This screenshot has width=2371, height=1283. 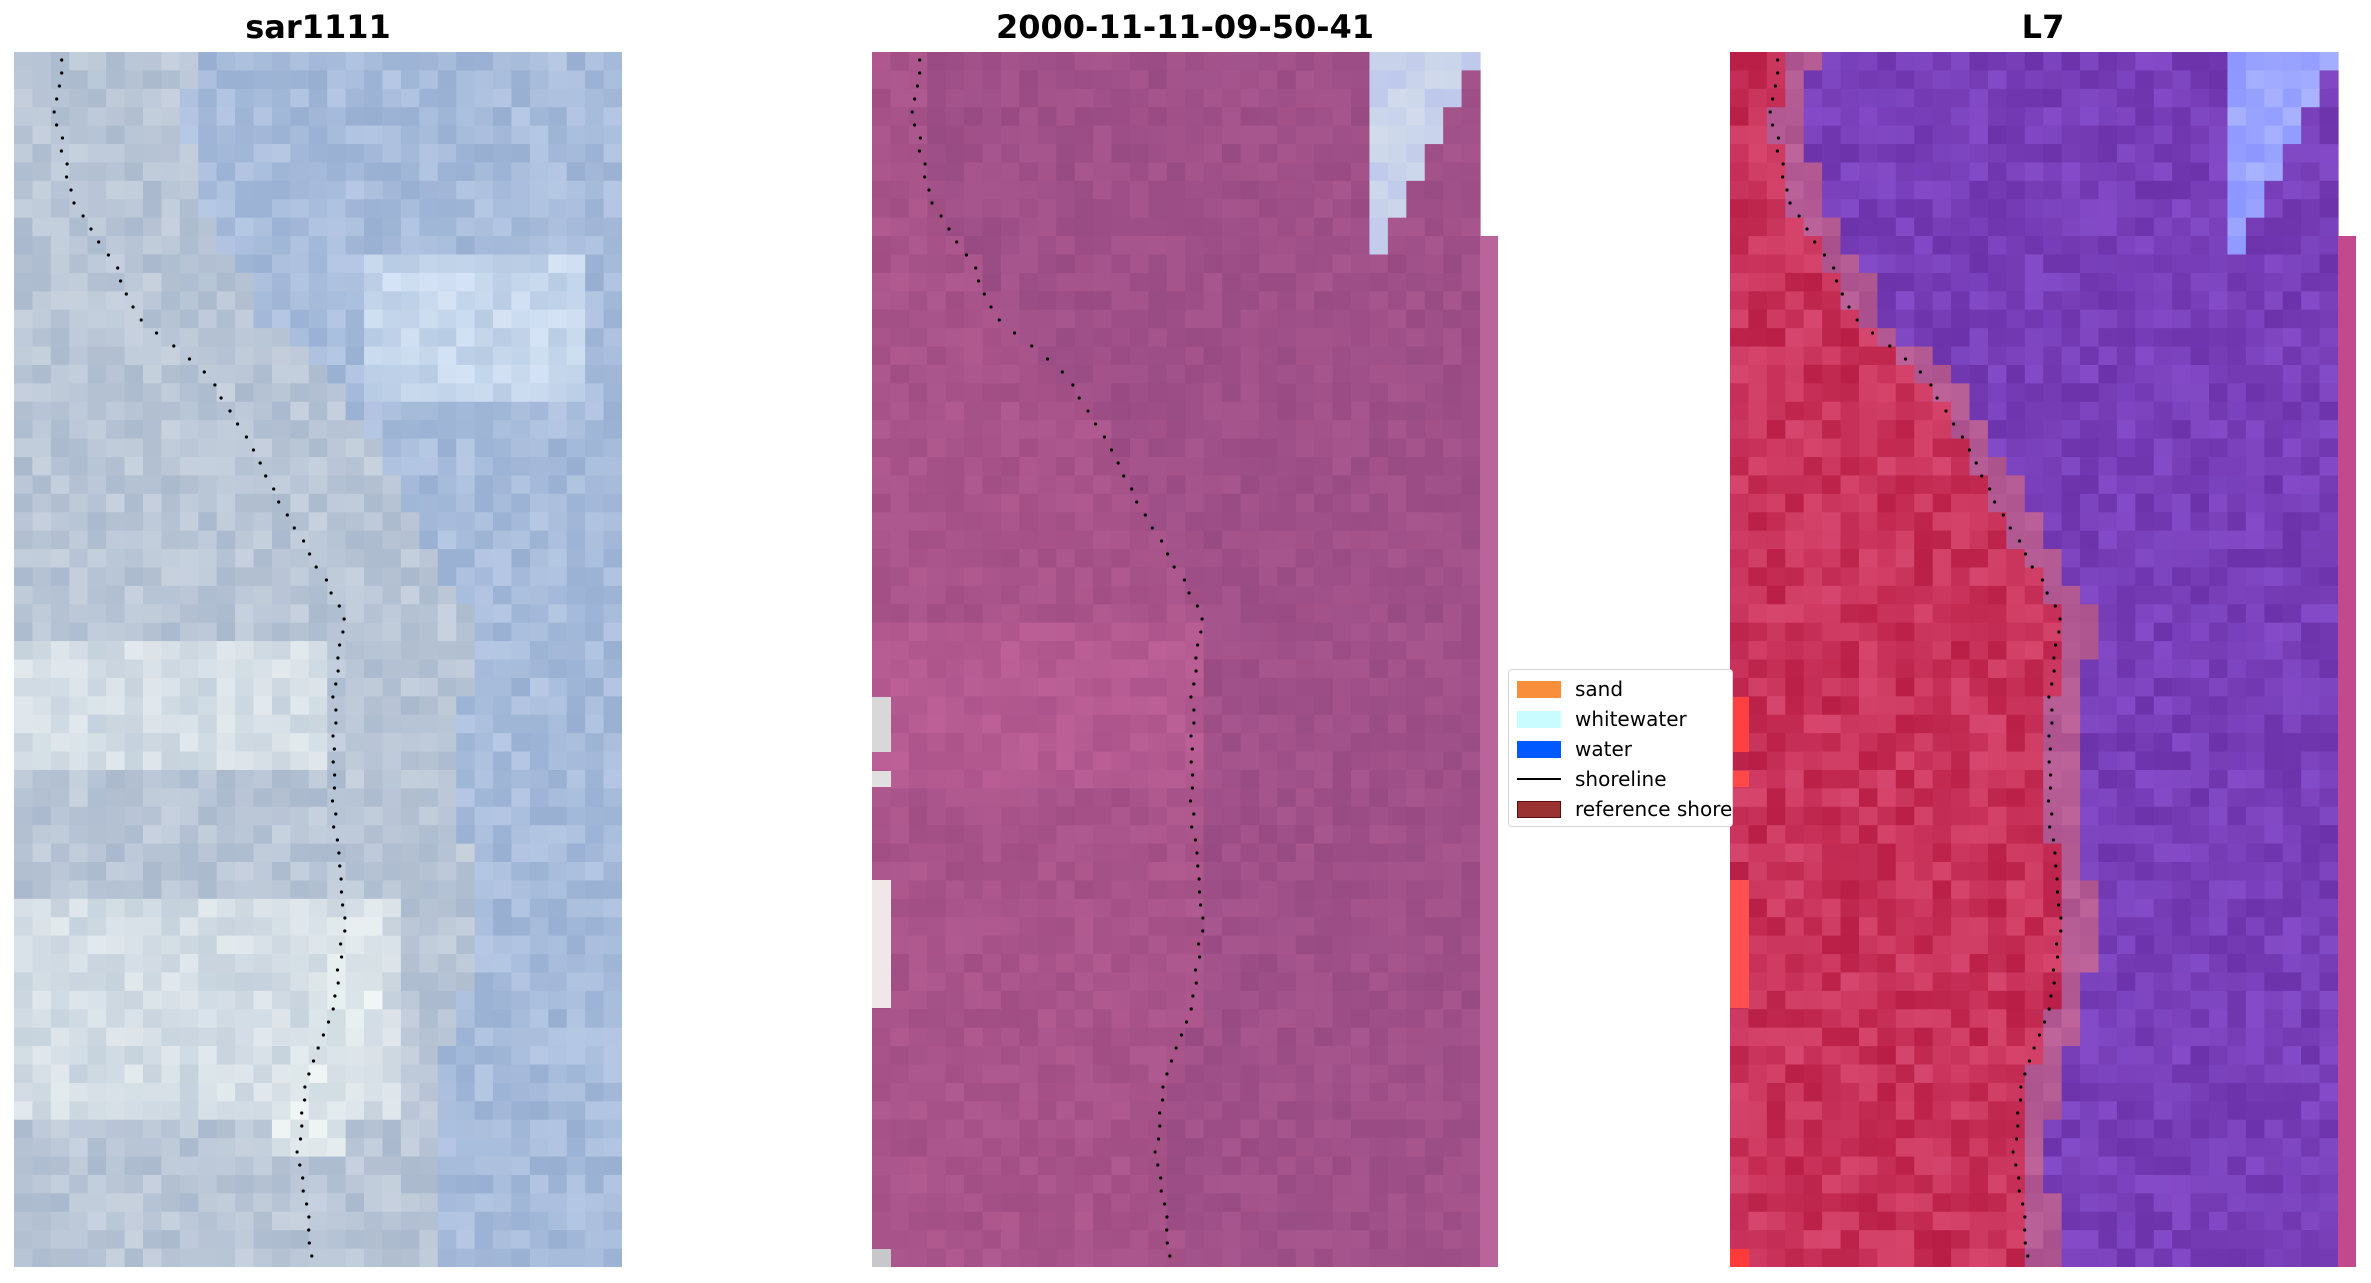 I want to click on panel-title-l7: L7, so click(x=2043, y=27).